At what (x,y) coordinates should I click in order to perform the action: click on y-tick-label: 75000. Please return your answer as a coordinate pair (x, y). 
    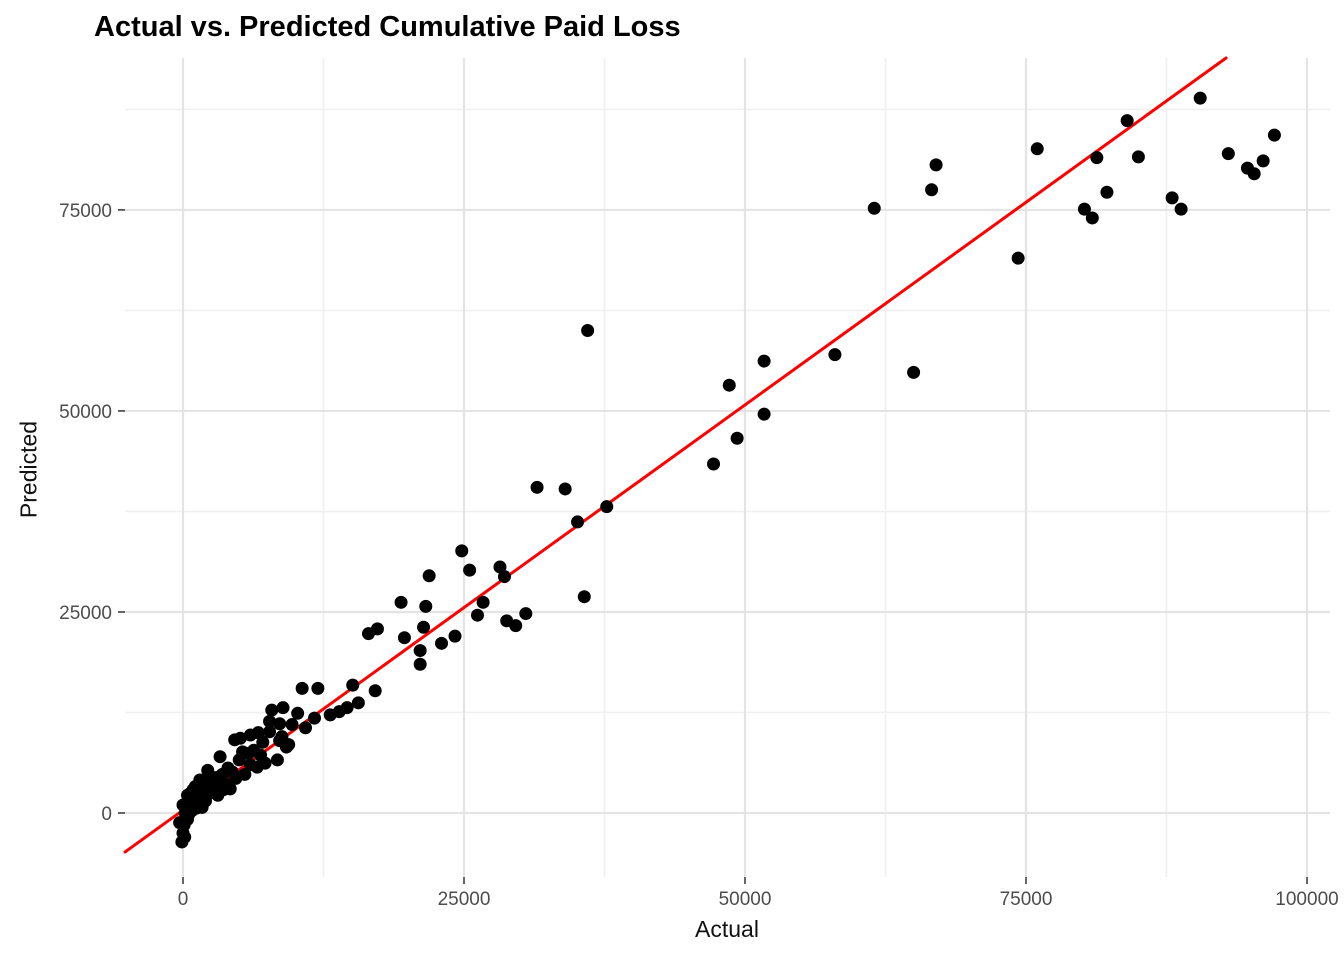
    Looking at the image, I should click on (85, 211).